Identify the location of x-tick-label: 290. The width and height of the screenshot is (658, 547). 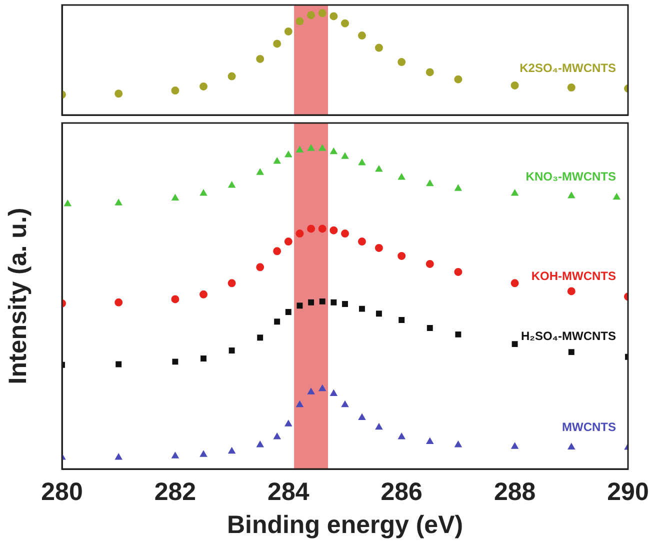
(628, 492).